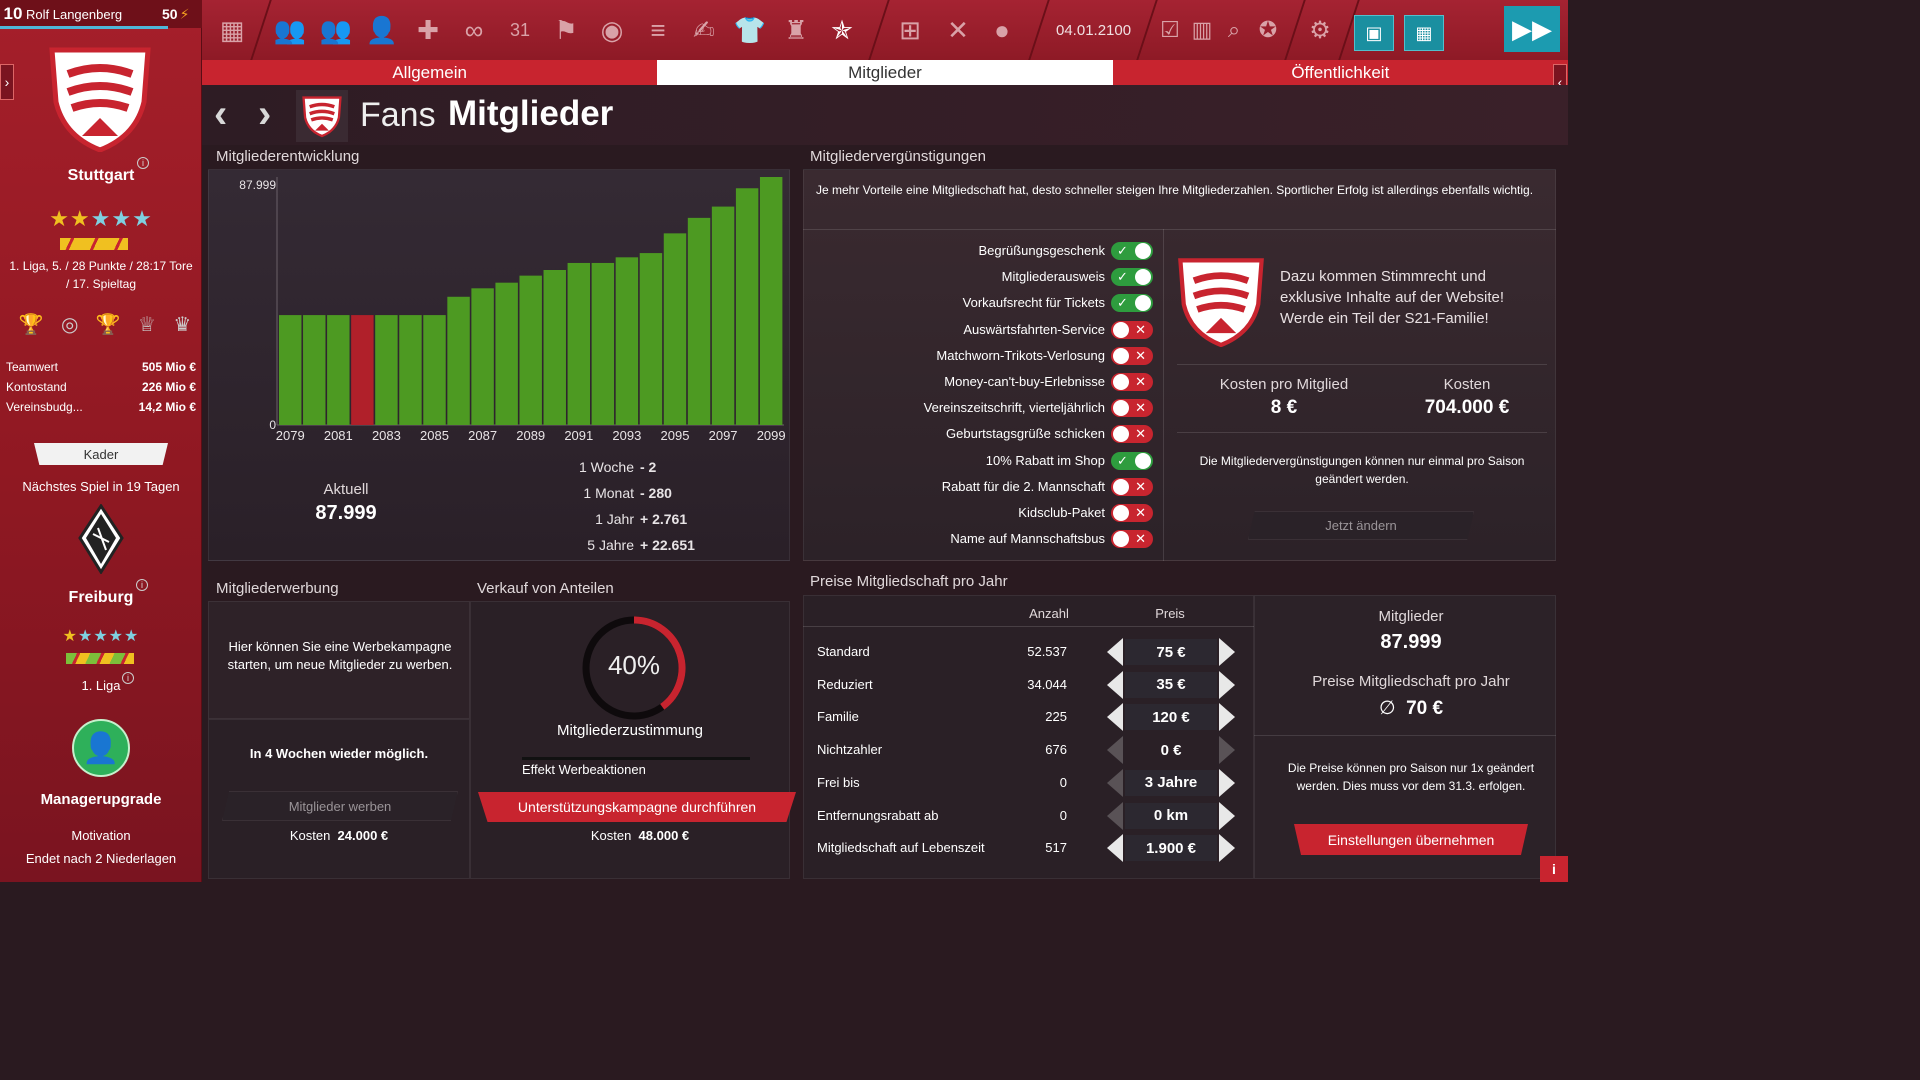  Describe the element at coordinates (221, 114) in the screenshot. I see `back-arrow-icon: ‹` at that location.